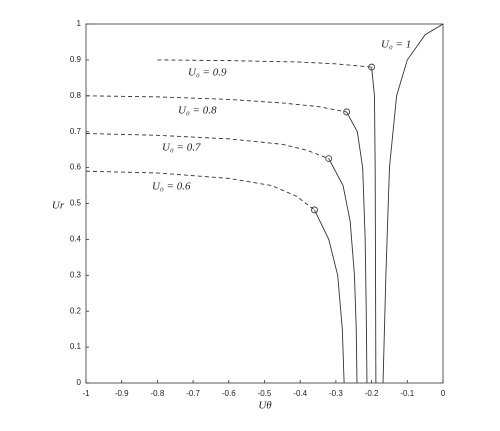 This screenshot has width=500, height=431. What do you see at coordinates (76, 346) in the screenshot?
I see `y-tick-label: 0.1` at bounding box center [76, 346].